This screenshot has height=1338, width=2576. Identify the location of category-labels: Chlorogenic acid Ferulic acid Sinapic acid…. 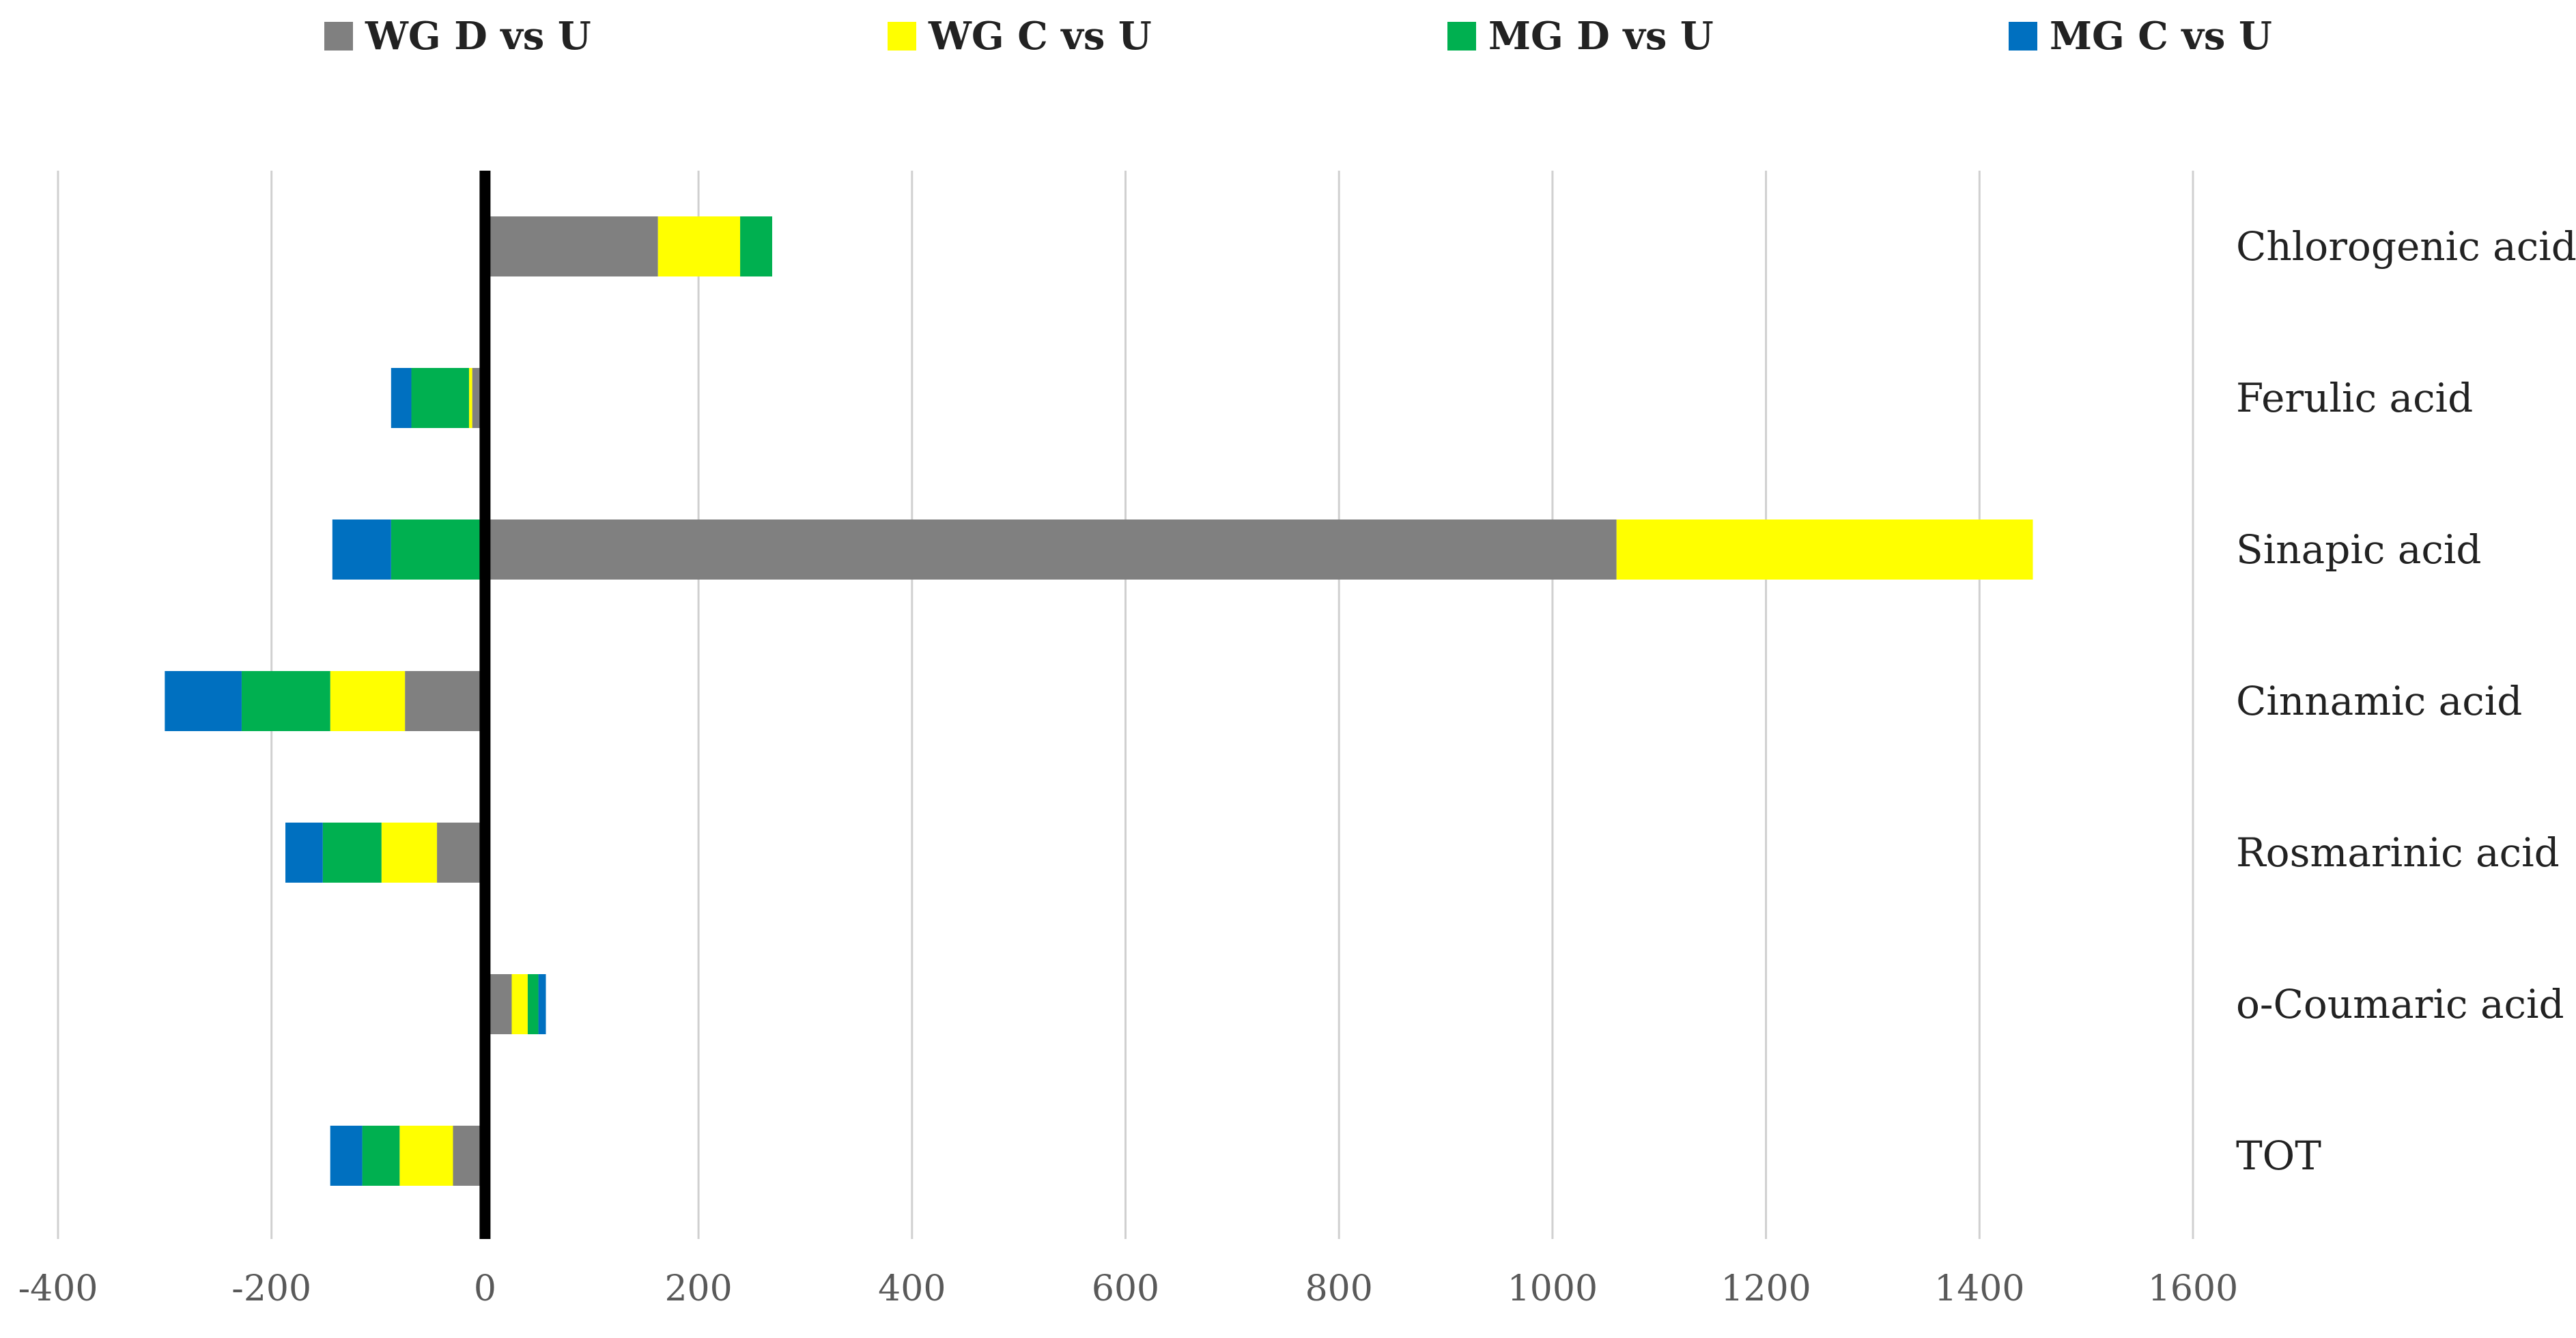
(2406, 701).